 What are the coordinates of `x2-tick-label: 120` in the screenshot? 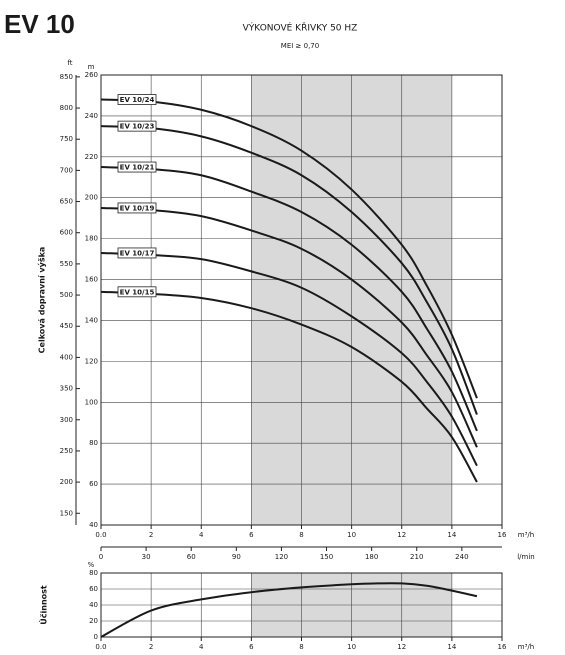 It's located at (281, 557).